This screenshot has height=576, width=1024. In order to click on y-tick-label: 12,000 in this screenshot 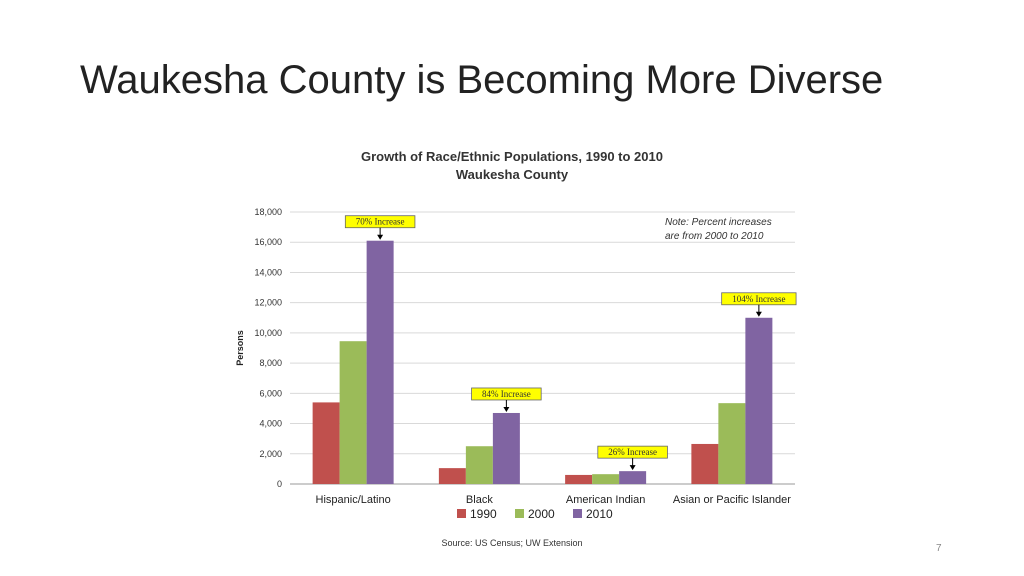, I will do `click(268, 303)`.